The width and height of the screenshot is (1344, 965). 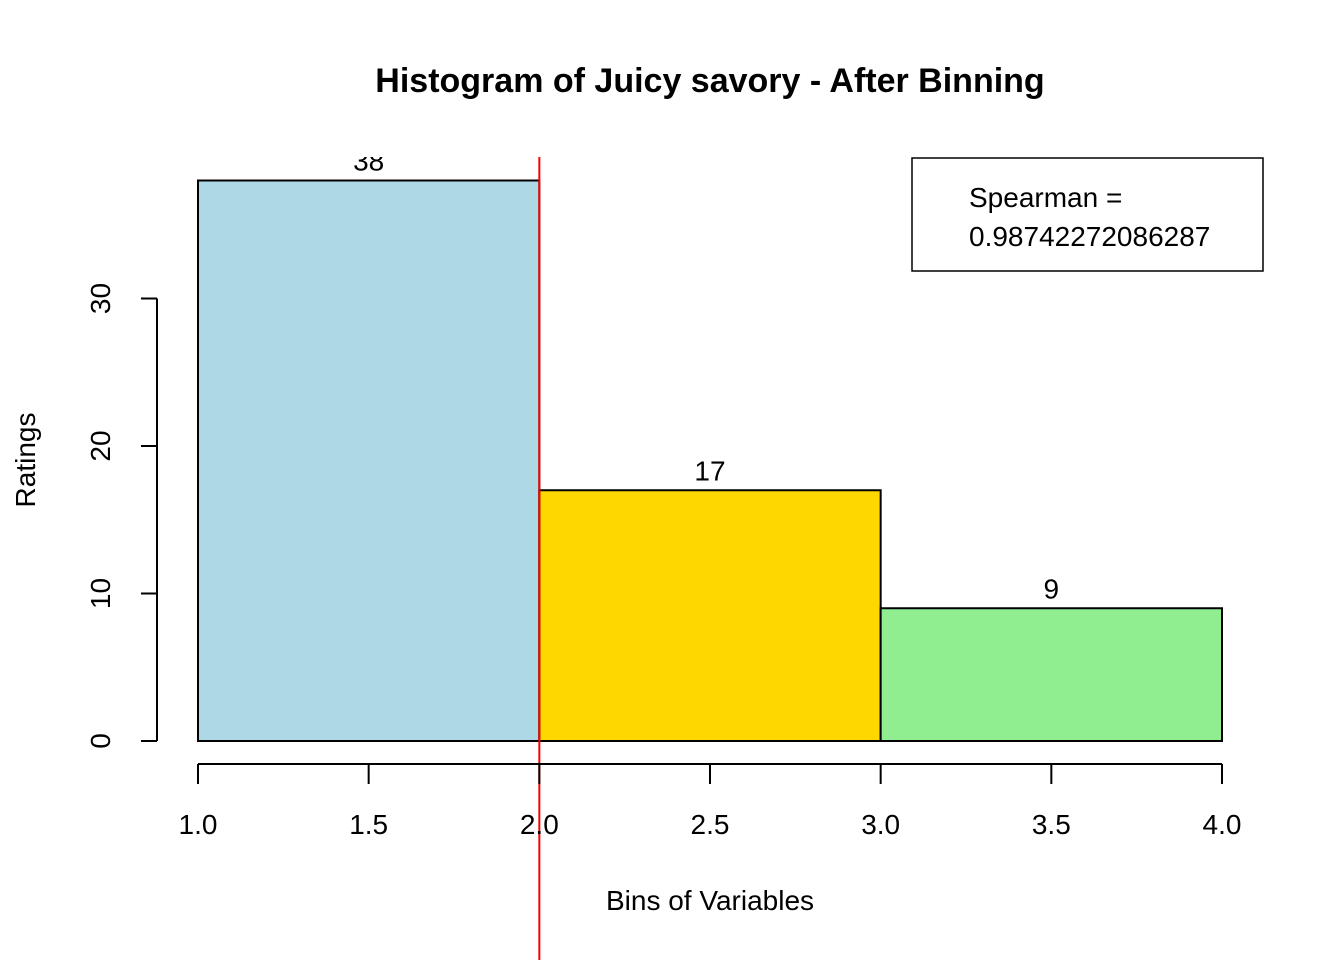 What do you see at coordinates (710, 824) in the screenshot?
I see `x-tick-label-2-5: 2.5` at bounding box center [710, 824].